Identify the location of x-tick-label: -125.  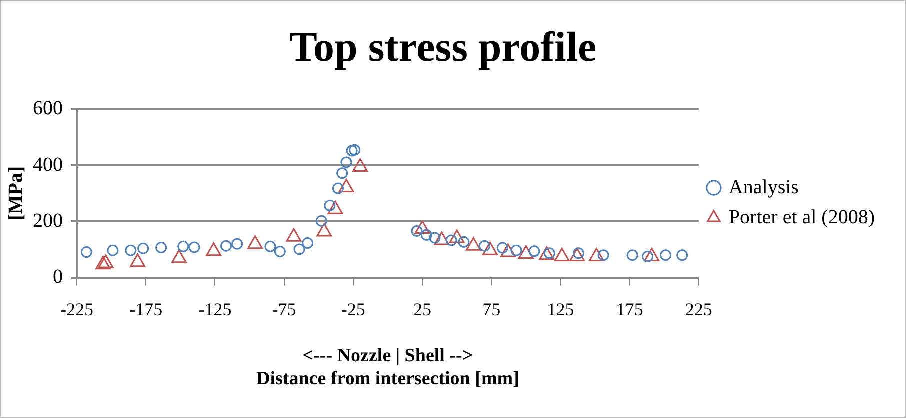
(215, 309).